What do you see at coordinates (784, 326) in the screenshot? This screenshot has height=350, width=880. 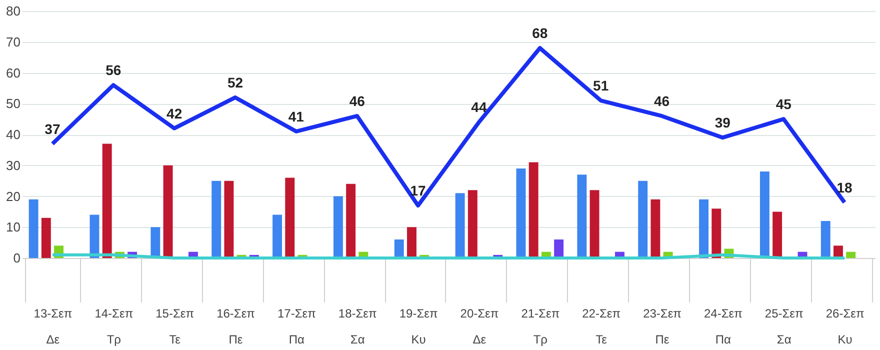 I see `x-tick-label: 25-Σεπ Σα` at bounding box center [784, 326].